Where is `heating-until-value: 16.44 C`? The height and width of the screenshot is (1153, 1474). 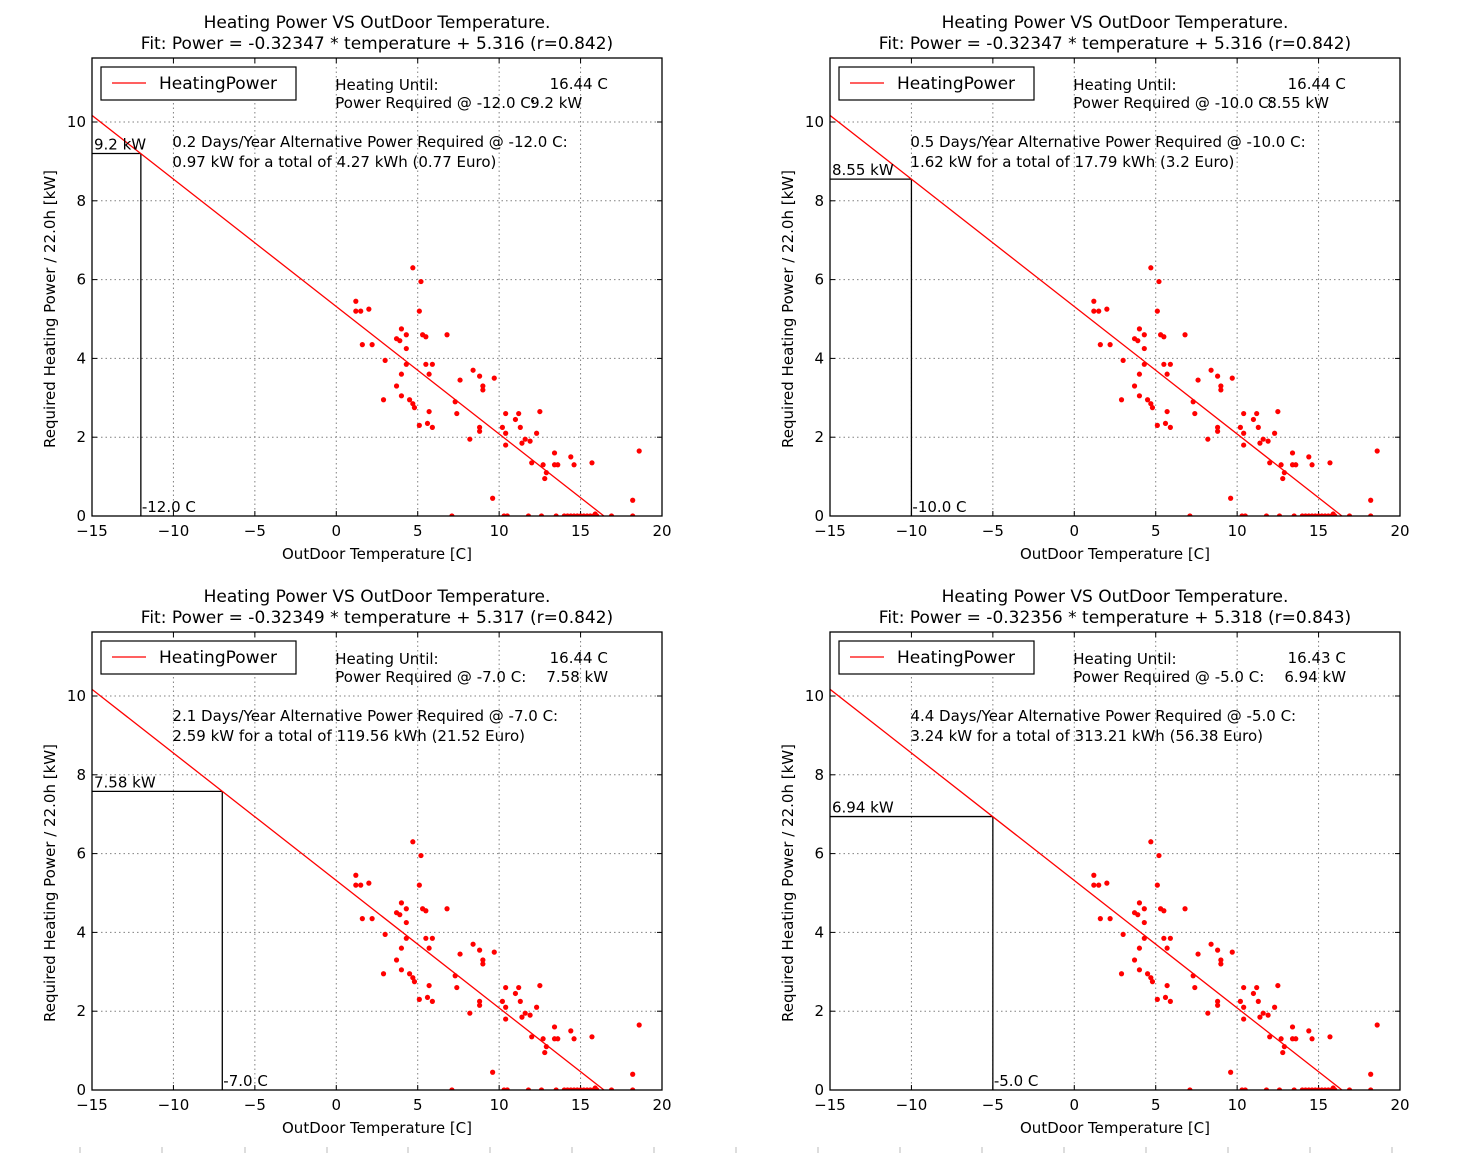 heating-until-value: 16.44 C is located at coordinates (1317, 84).